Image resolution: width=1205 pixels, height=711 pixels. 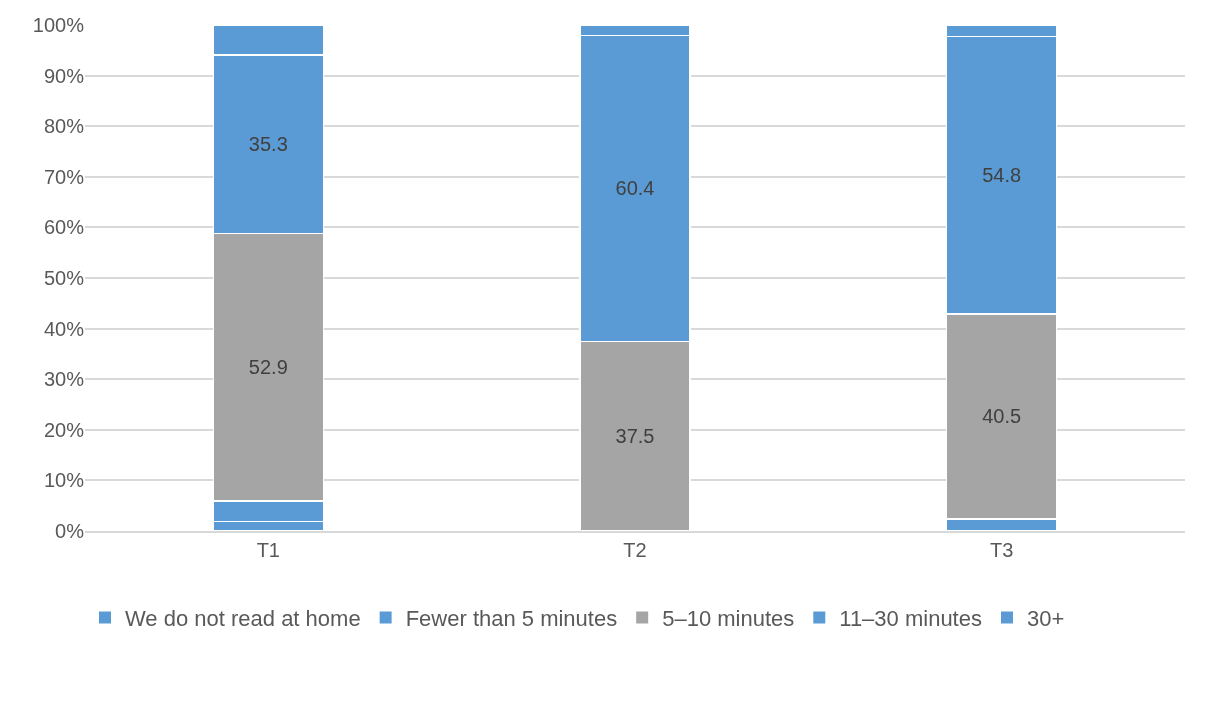 What do you see at coordinates (1002, 550) in the screenshot?
I see `x-tick-label: T3` at bounding box center [1002, 550].